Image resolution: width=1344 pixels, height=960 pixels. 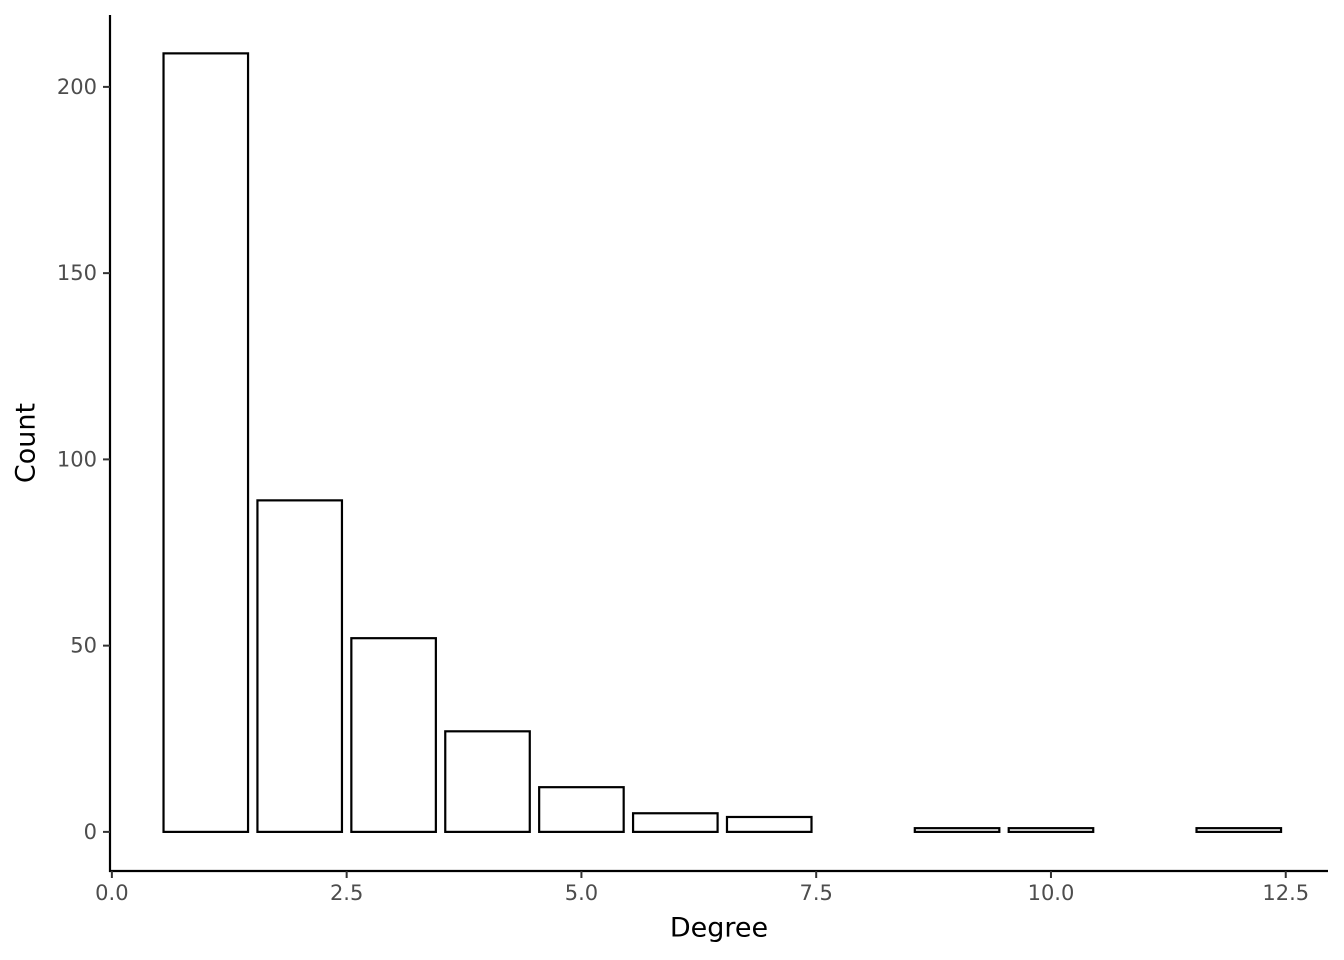 What do you see at coordinates (1285, 893) in the screenshot?
I see `x-tick-label: 12.5` at bounding box center [1285, 893].